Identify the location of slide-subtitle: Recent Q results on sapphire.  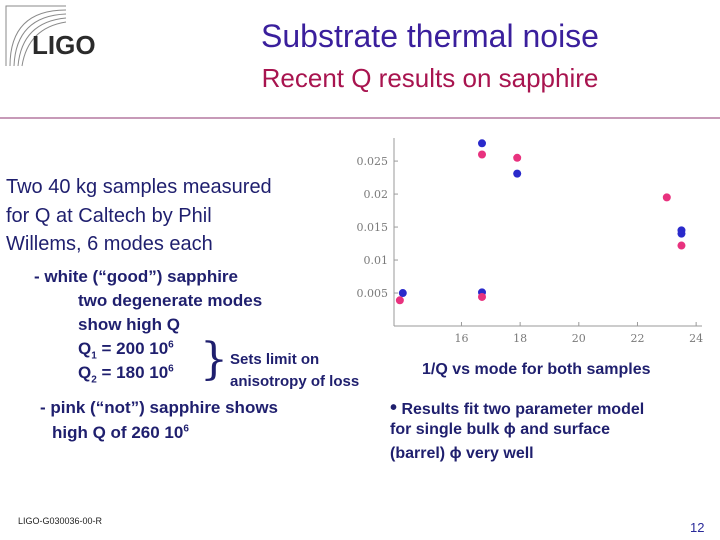
(430, 78).